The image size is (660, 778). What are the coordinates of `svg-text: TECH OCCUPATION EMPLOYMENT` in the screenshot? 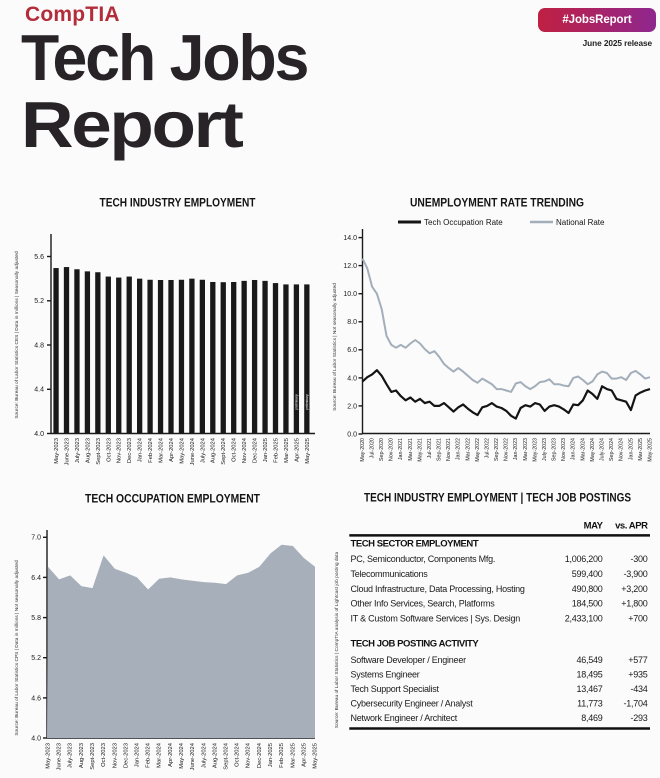 It's located at (172, 500).